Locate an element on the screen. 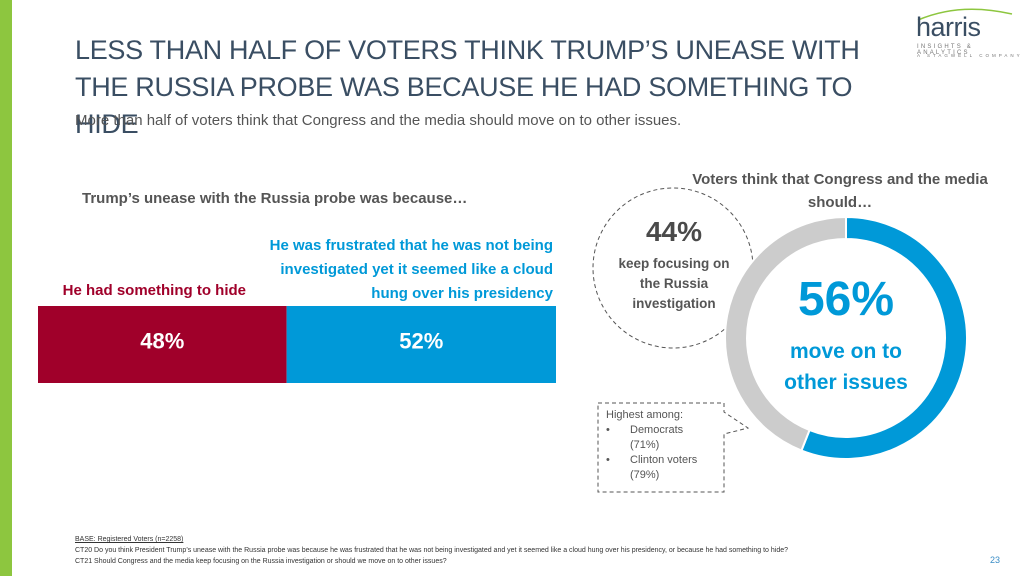  donut-value-label: 56% is located at coordinates (846, 299).